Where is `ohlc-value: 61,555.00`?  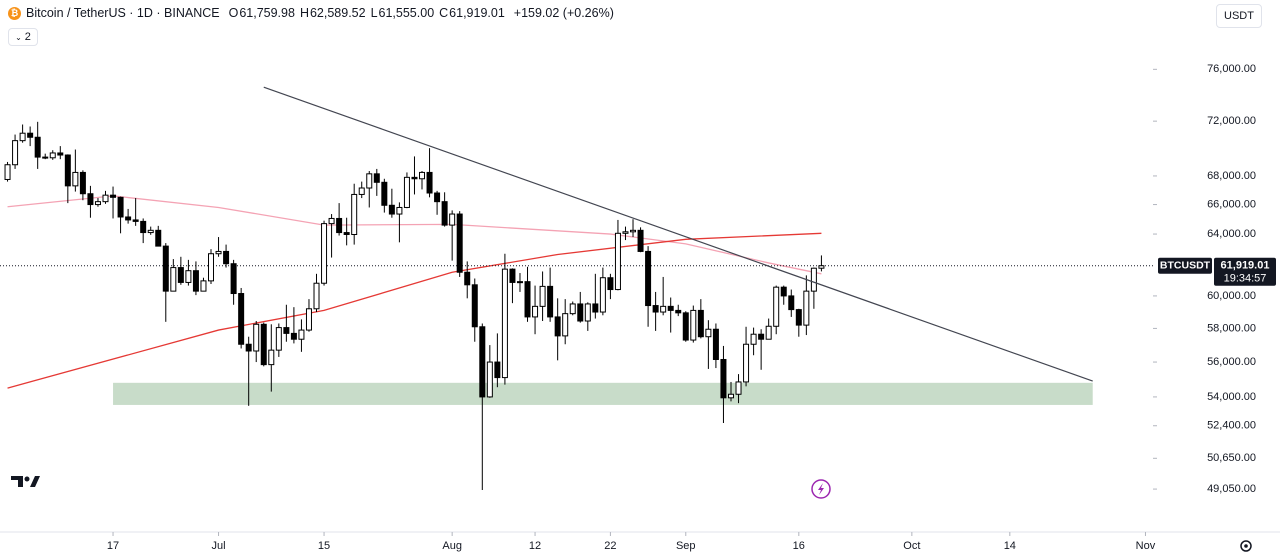 ohlc-value: 61,555.00 is located at coordinates (406, 13).